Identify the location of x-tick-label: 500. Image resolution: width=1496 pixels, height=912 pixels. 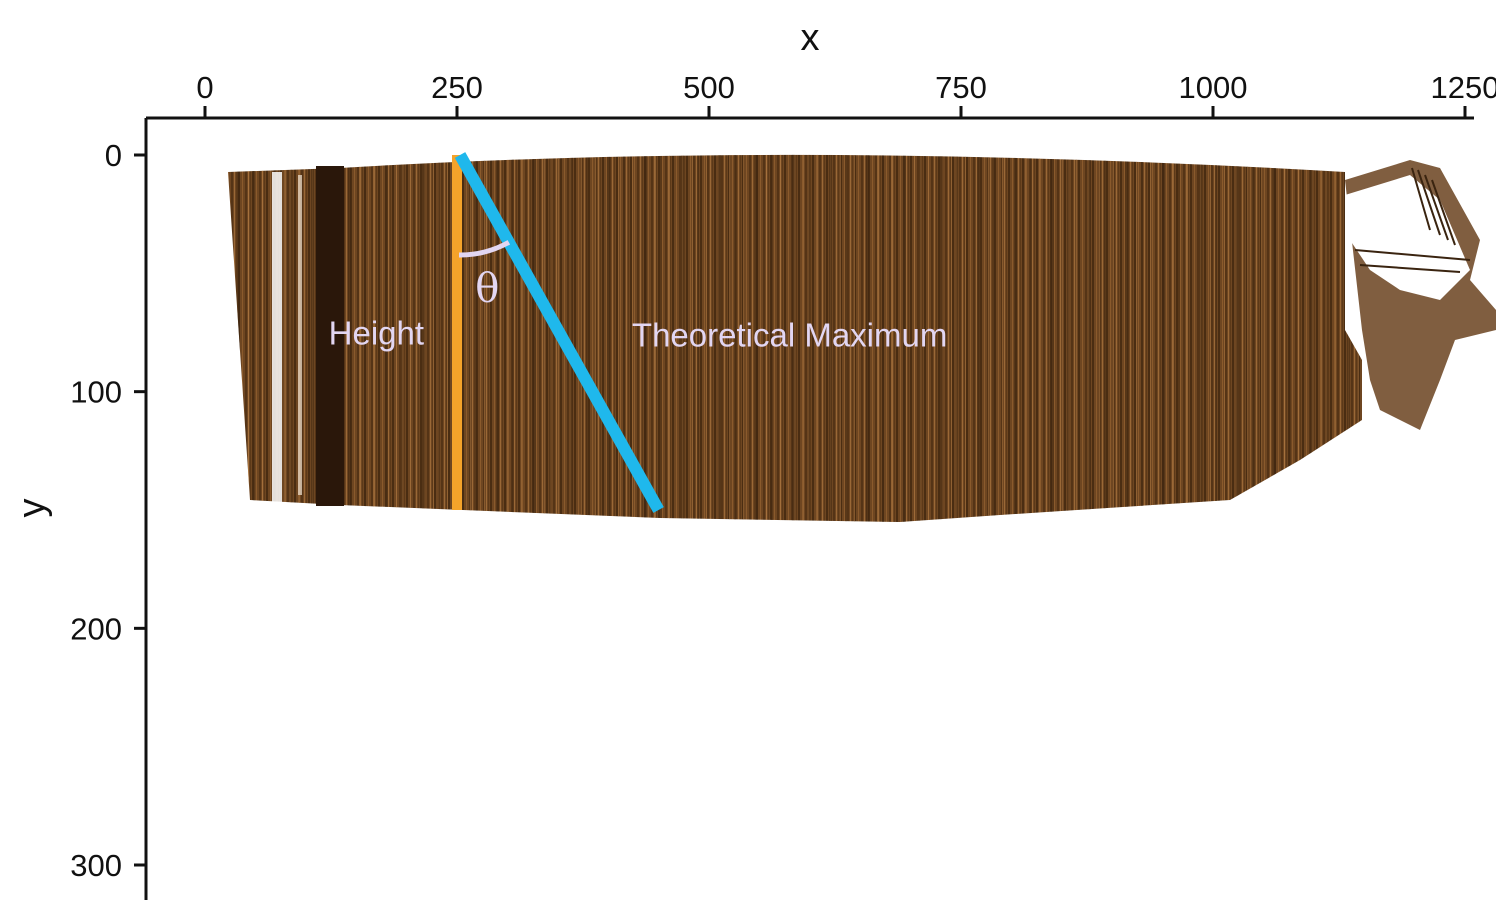
(709, 87).